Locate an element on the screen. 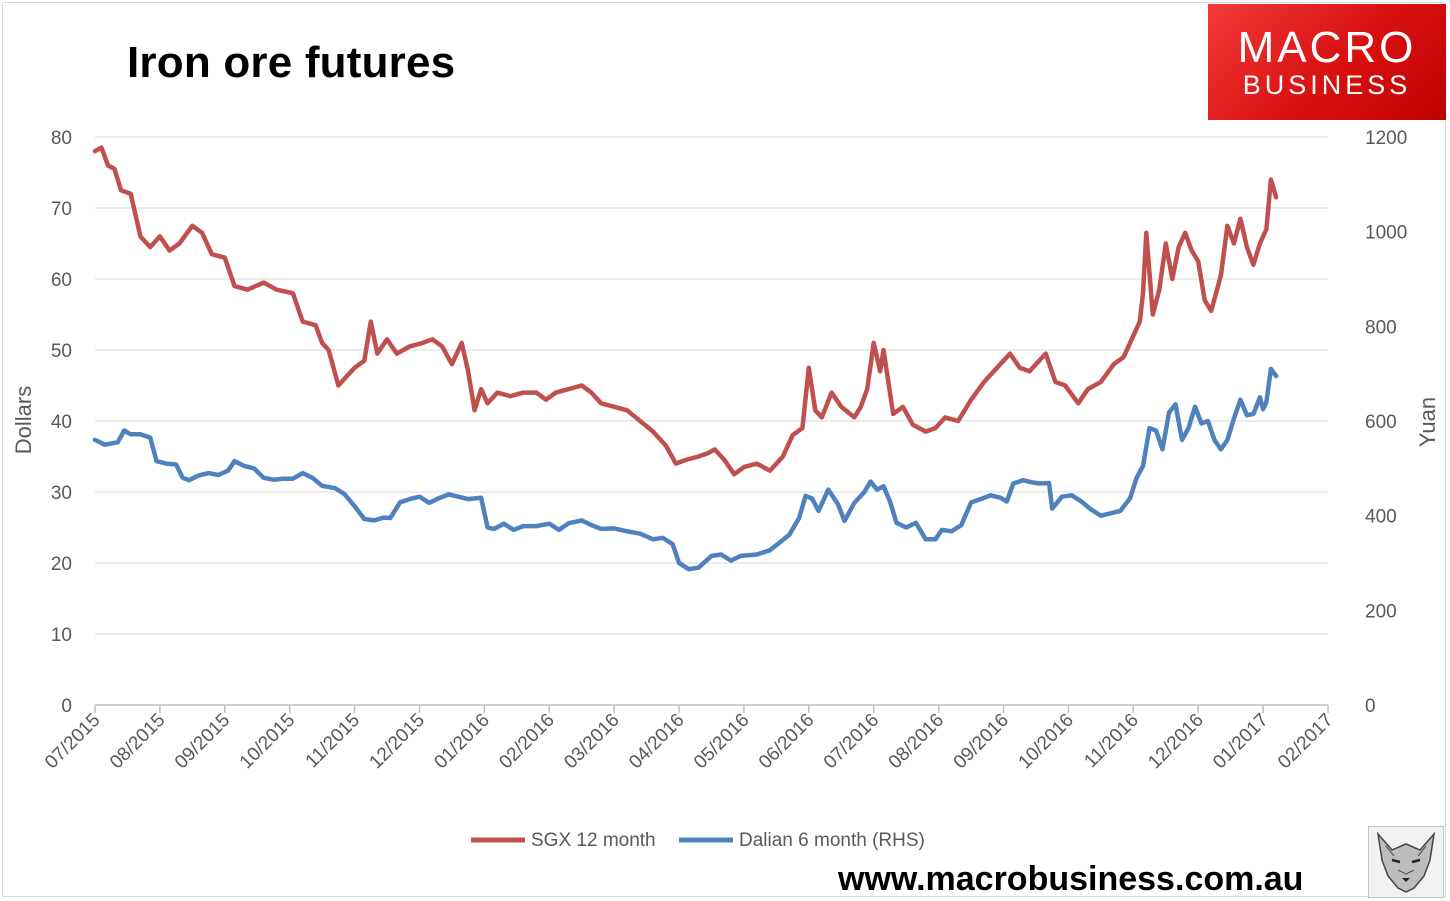  y-left-tick-label: 80 is located at coordinates (61, 138).